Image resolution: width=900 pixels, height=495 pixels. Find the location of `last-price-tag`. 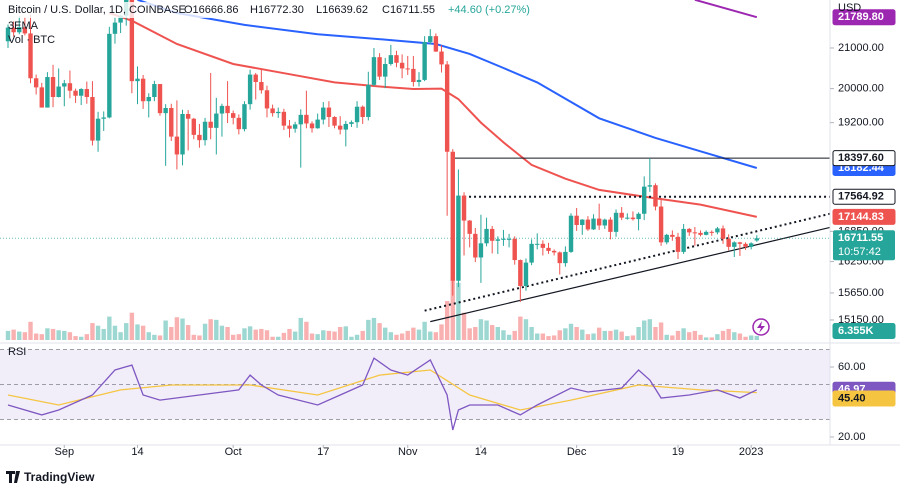

last-price-tag is located at coordinates (864, 245).